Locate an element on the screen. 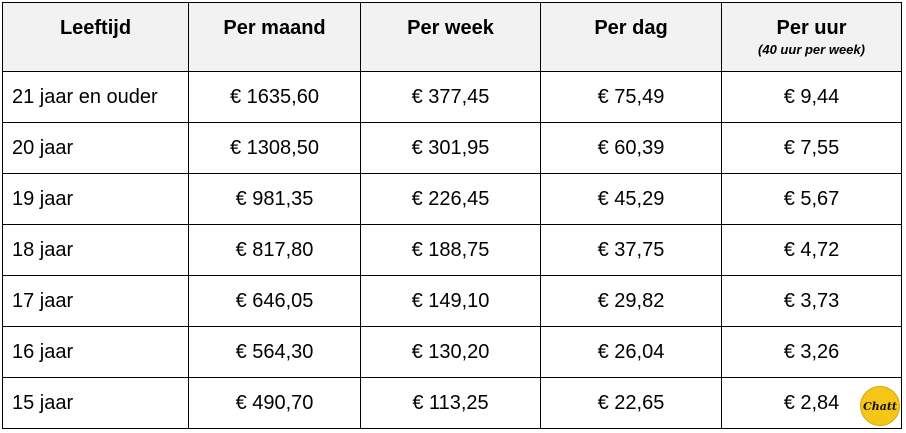 The image size is (906, 433). age-cell: 18 jaar is located at coordinates (95, 250).